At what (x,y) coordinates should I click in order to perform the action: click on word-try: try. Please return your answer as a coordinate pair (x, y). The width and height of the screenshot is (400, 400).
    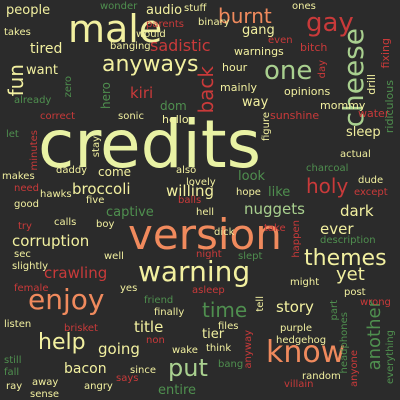
    Looking at the image, I should click on (25, 226).